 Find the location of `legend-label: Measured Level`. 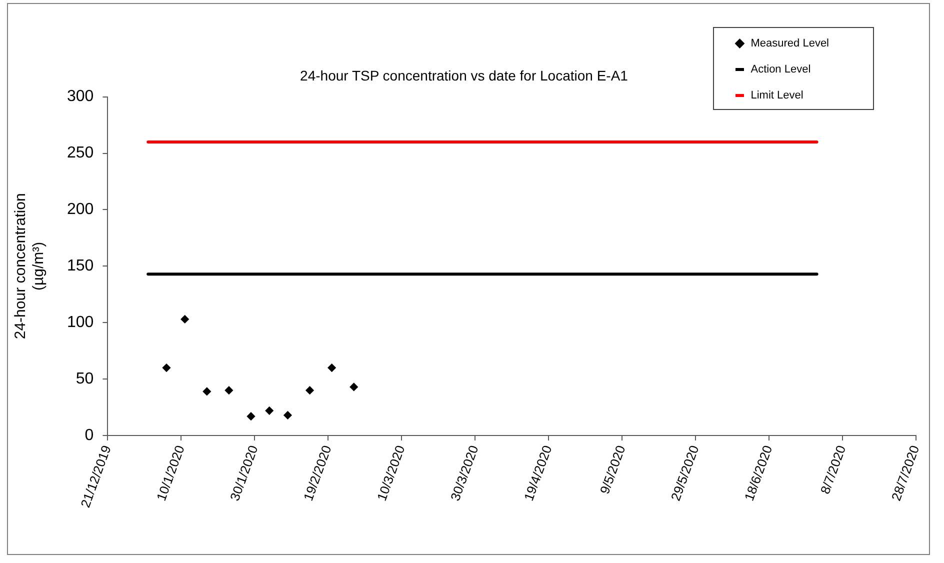

legend-label: Measured Level is located at coordinates (790, 44).